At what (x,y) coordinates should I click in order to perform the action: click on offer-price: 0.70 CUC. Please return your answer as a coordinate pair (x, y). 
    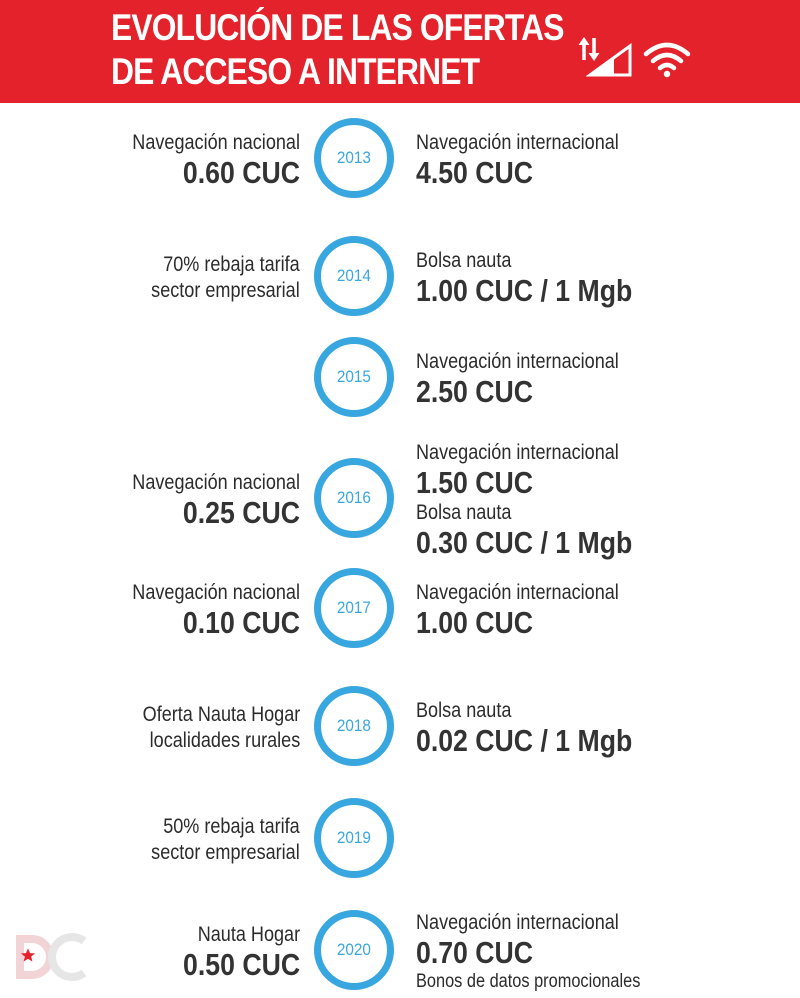
    Looking at the image, I should click on (475, 952).